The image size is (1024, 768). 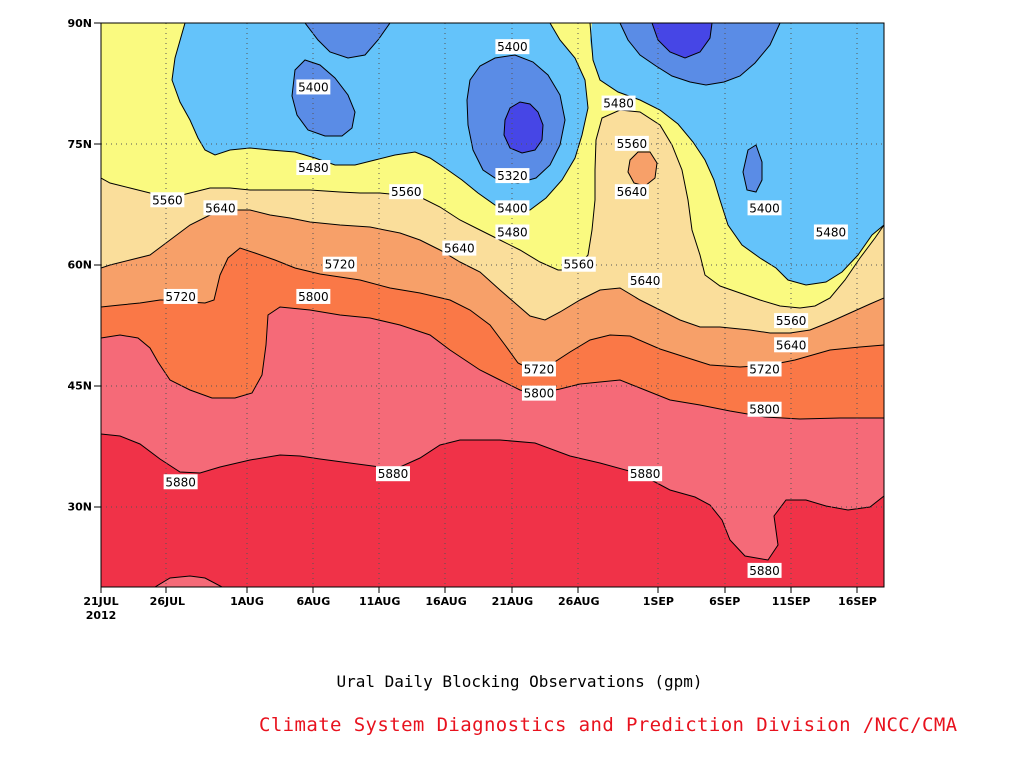 I want to click on band-pink-patch, so click(x=188, y=581).